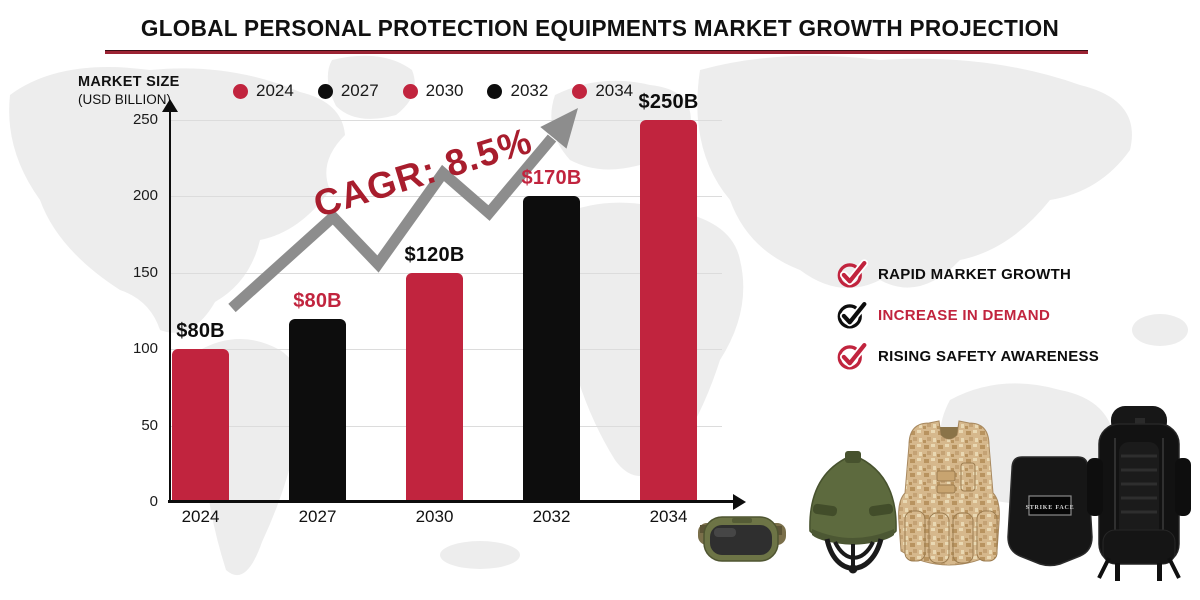 The width and height of the screenshot is (1200, 600). I want to click on legend-label: 2027, so click(359, 90).